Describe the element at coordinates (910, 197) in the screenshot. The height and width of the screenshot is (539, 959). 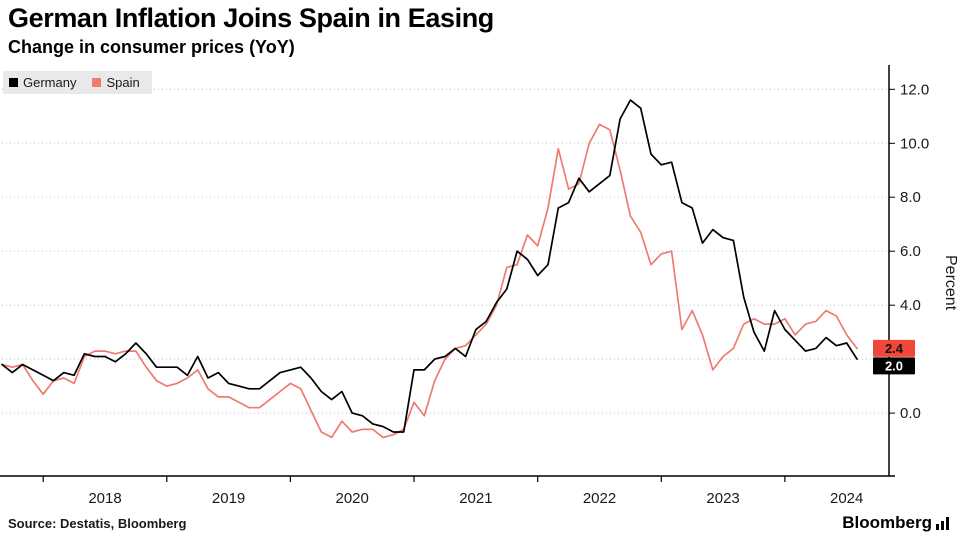
I see `svg-text: 8.0` at that location.